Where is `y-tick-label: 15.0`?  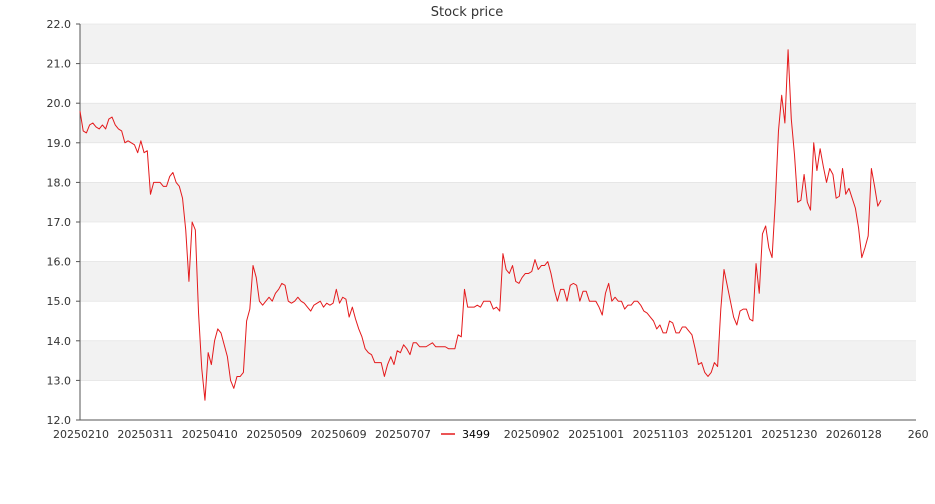
y-tick-label: 15.0 is located at coordinates (59, 301).